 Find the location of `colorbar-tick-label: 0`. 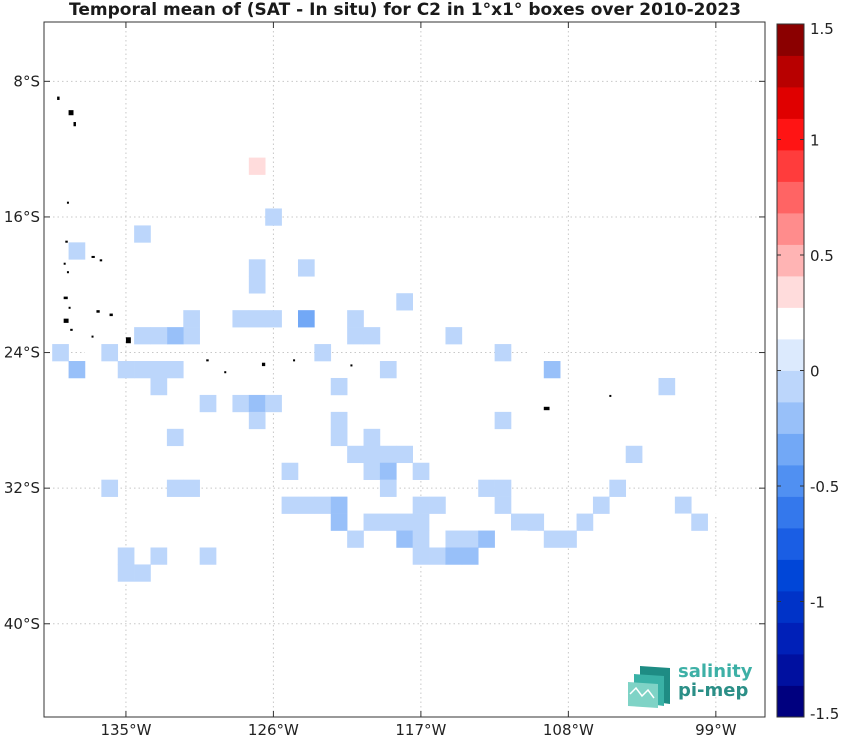

colorbar-tick-label: 0 is located at coordinates (815, 372).